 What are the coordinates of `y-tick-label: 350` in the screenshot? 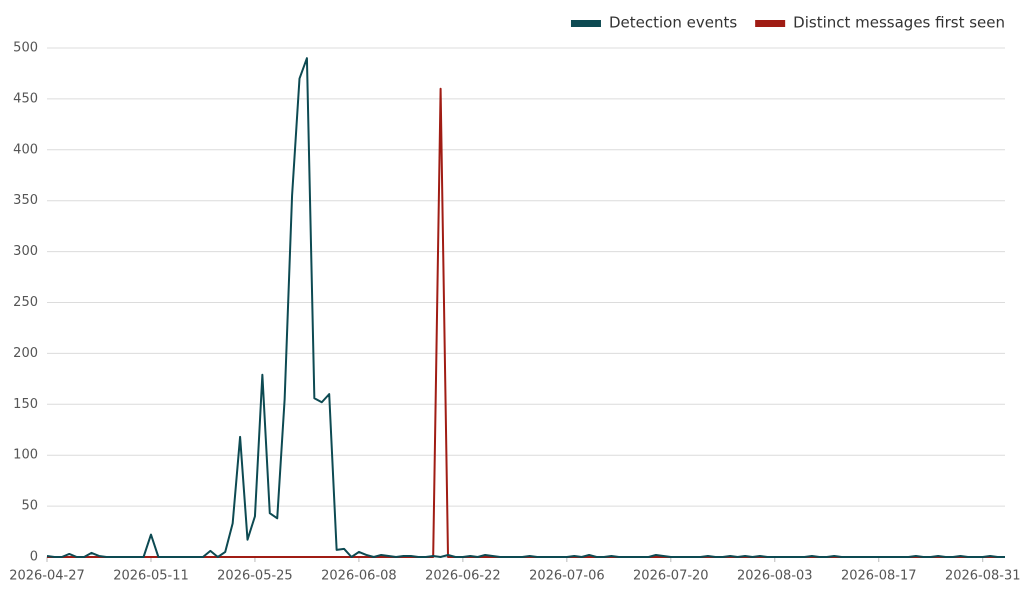 It's located at (25, 200).